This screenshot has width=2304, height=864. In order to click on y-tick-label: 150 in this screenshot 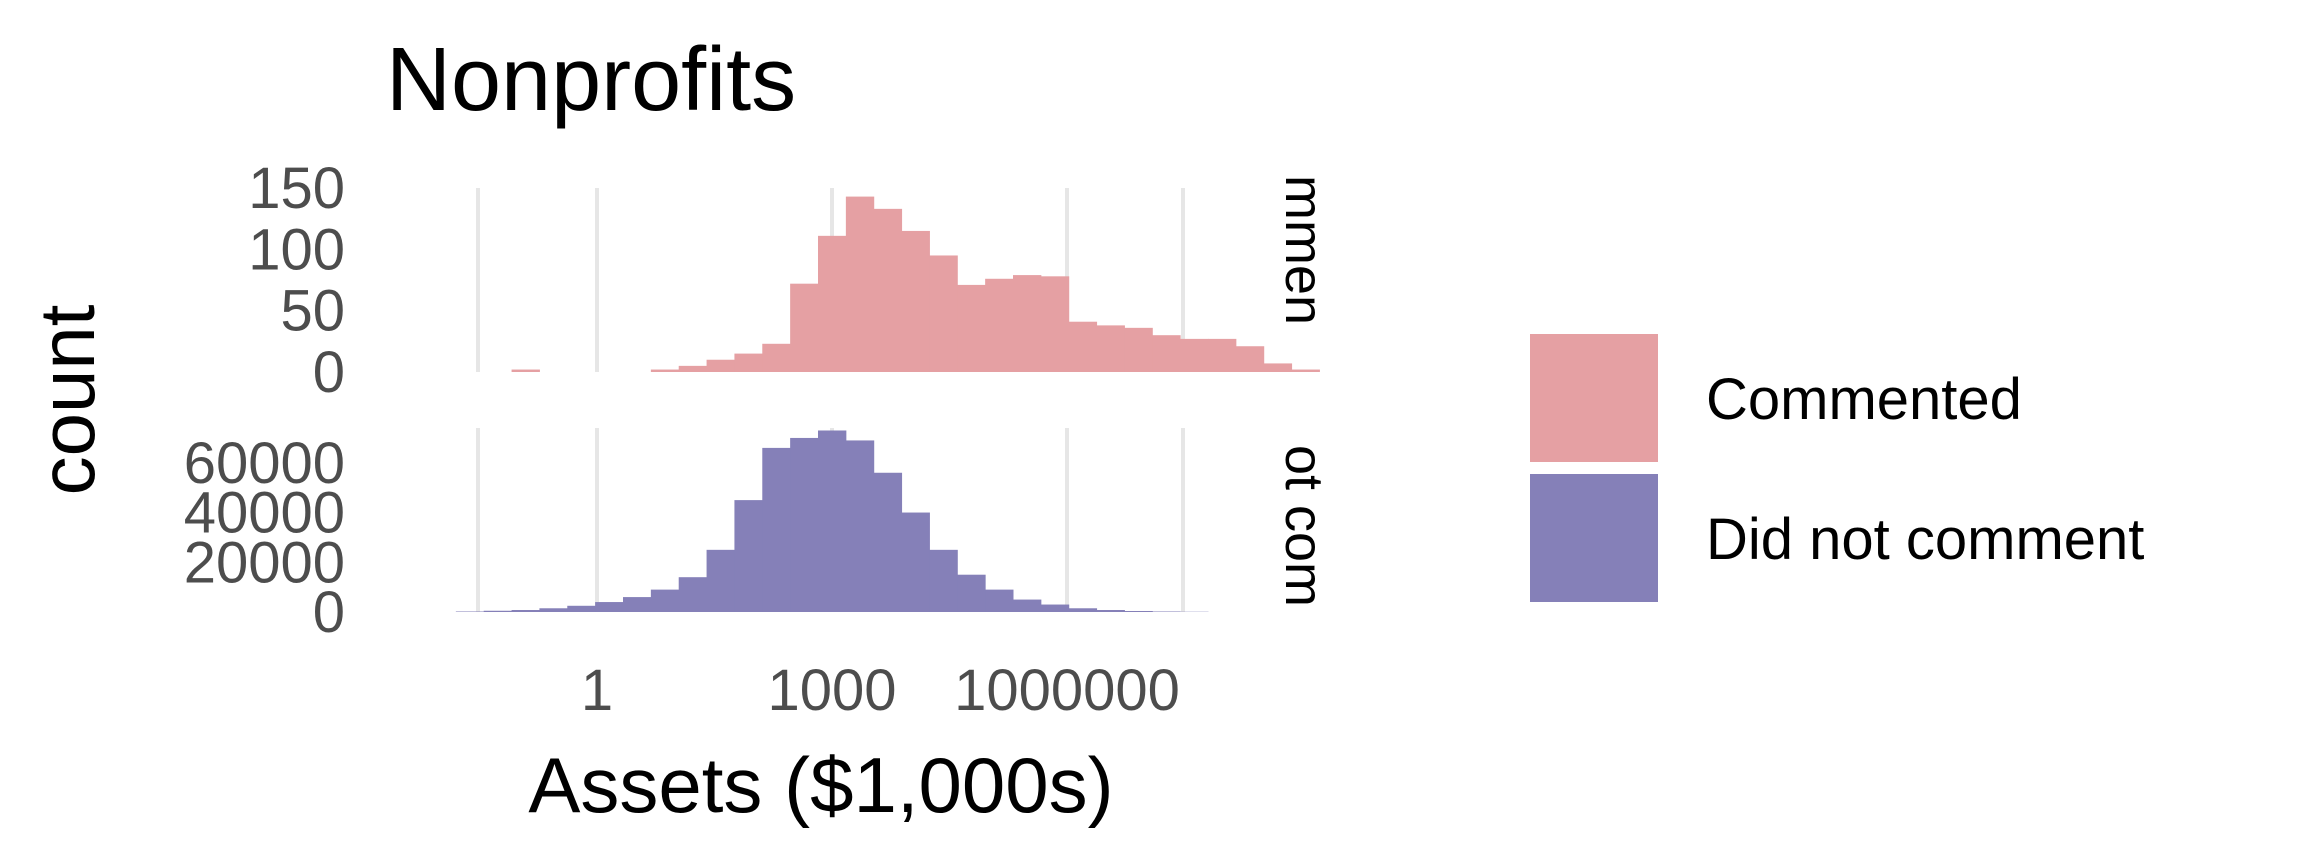, I will do `click(296, 188)`.